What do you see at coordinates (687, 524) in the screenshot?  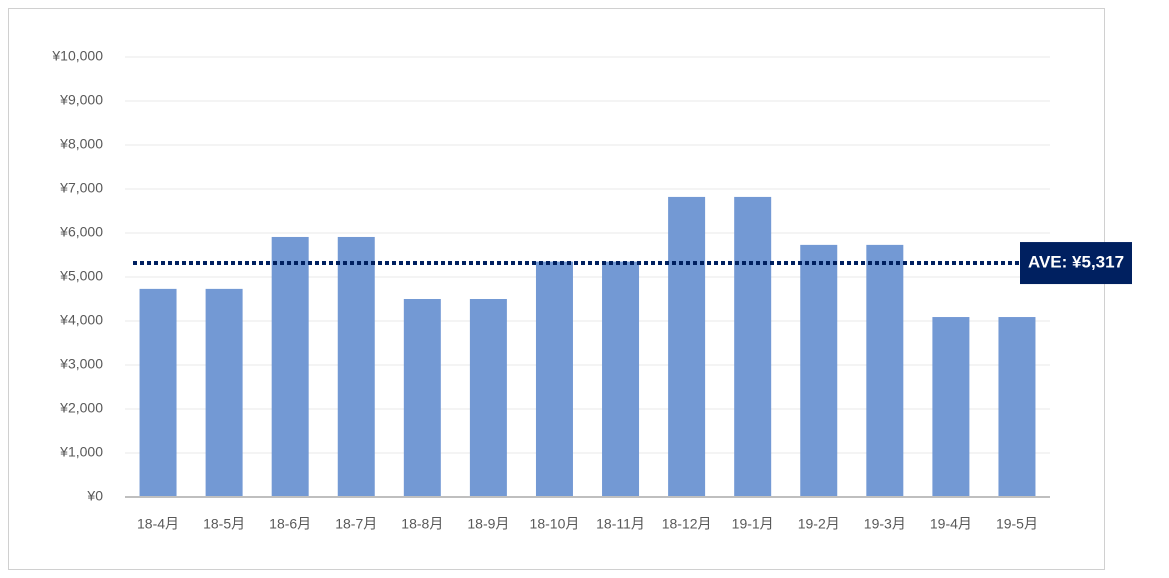 I see `x-tick-label: 18-12月` at bounding box center [687, 524].